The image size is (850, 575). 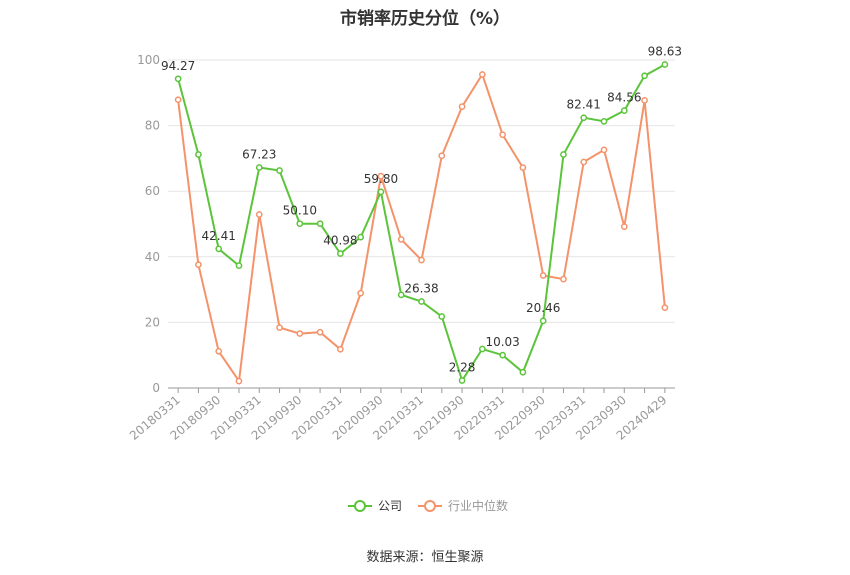 What do you see at coordinates (390, 506) in the screenshot?
I see `legend-label: 公司` at bounding box center [390, 506].